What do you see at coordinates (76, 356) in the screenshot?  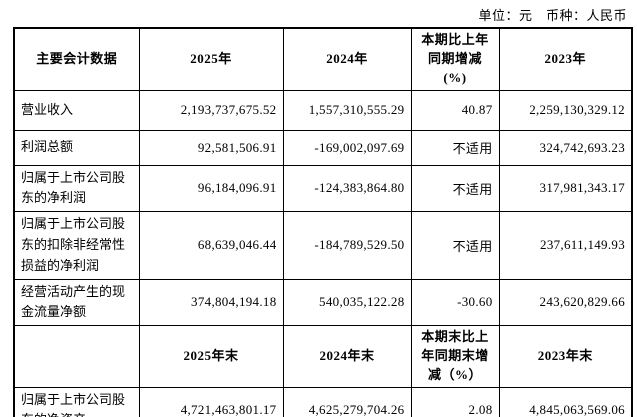 I see `empty-header-cell` at bounding box center [76, 356].